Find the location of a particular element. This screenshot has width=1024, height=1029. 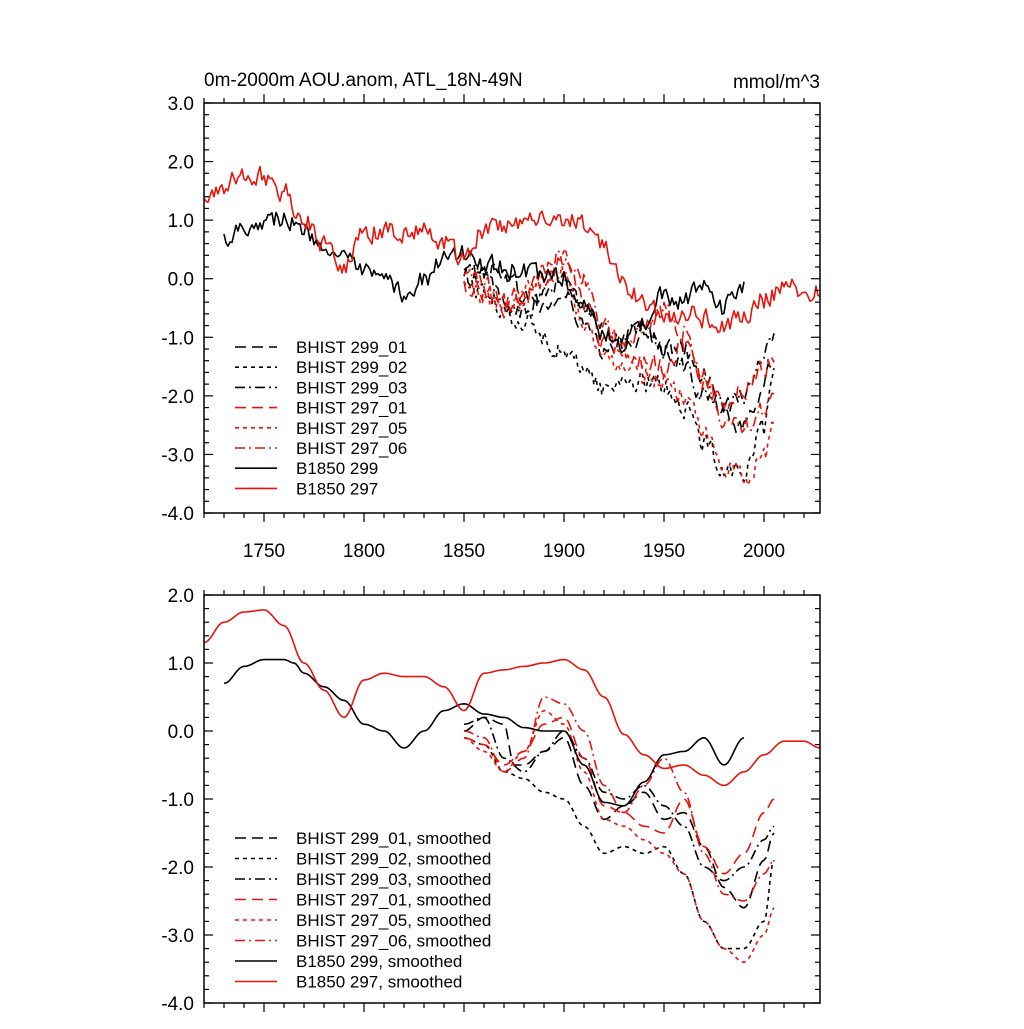

y-tick-label: 3.0 is located at coordinates (181, 104).